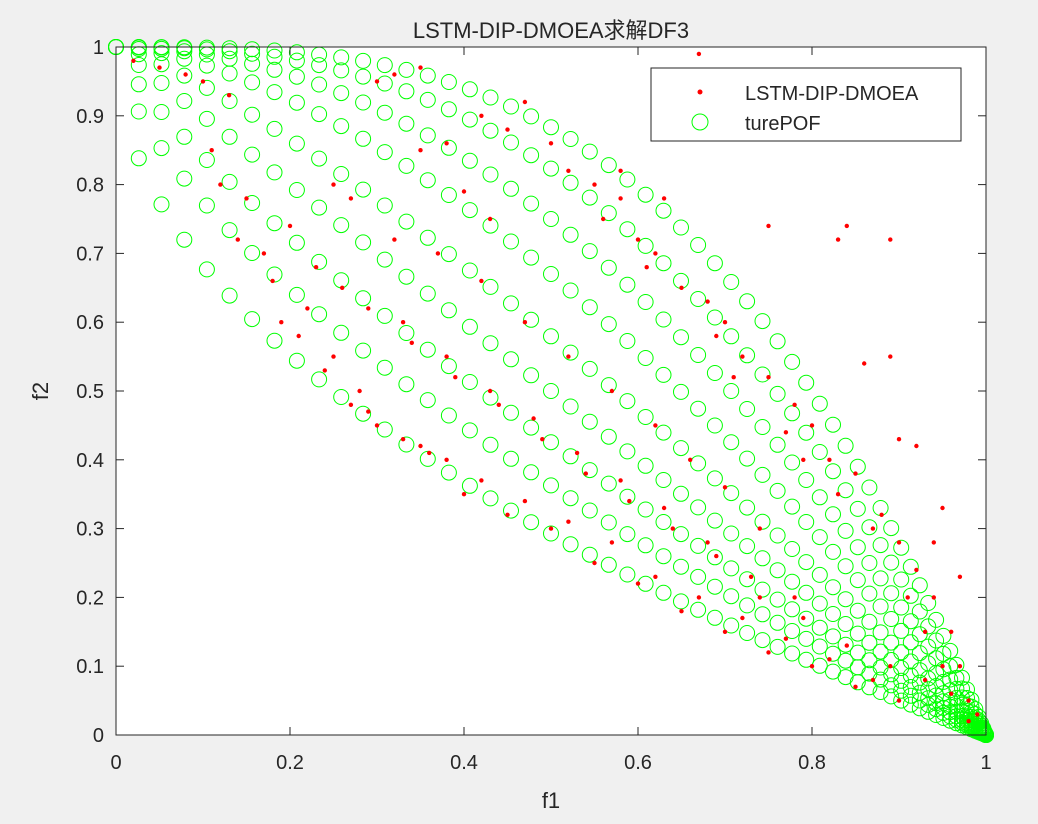 This screenshot has height=824, width=1038. Describe the element at coordinates (90, 117) in the screenshot. I see `y-tick-label: 0.9` at that location.